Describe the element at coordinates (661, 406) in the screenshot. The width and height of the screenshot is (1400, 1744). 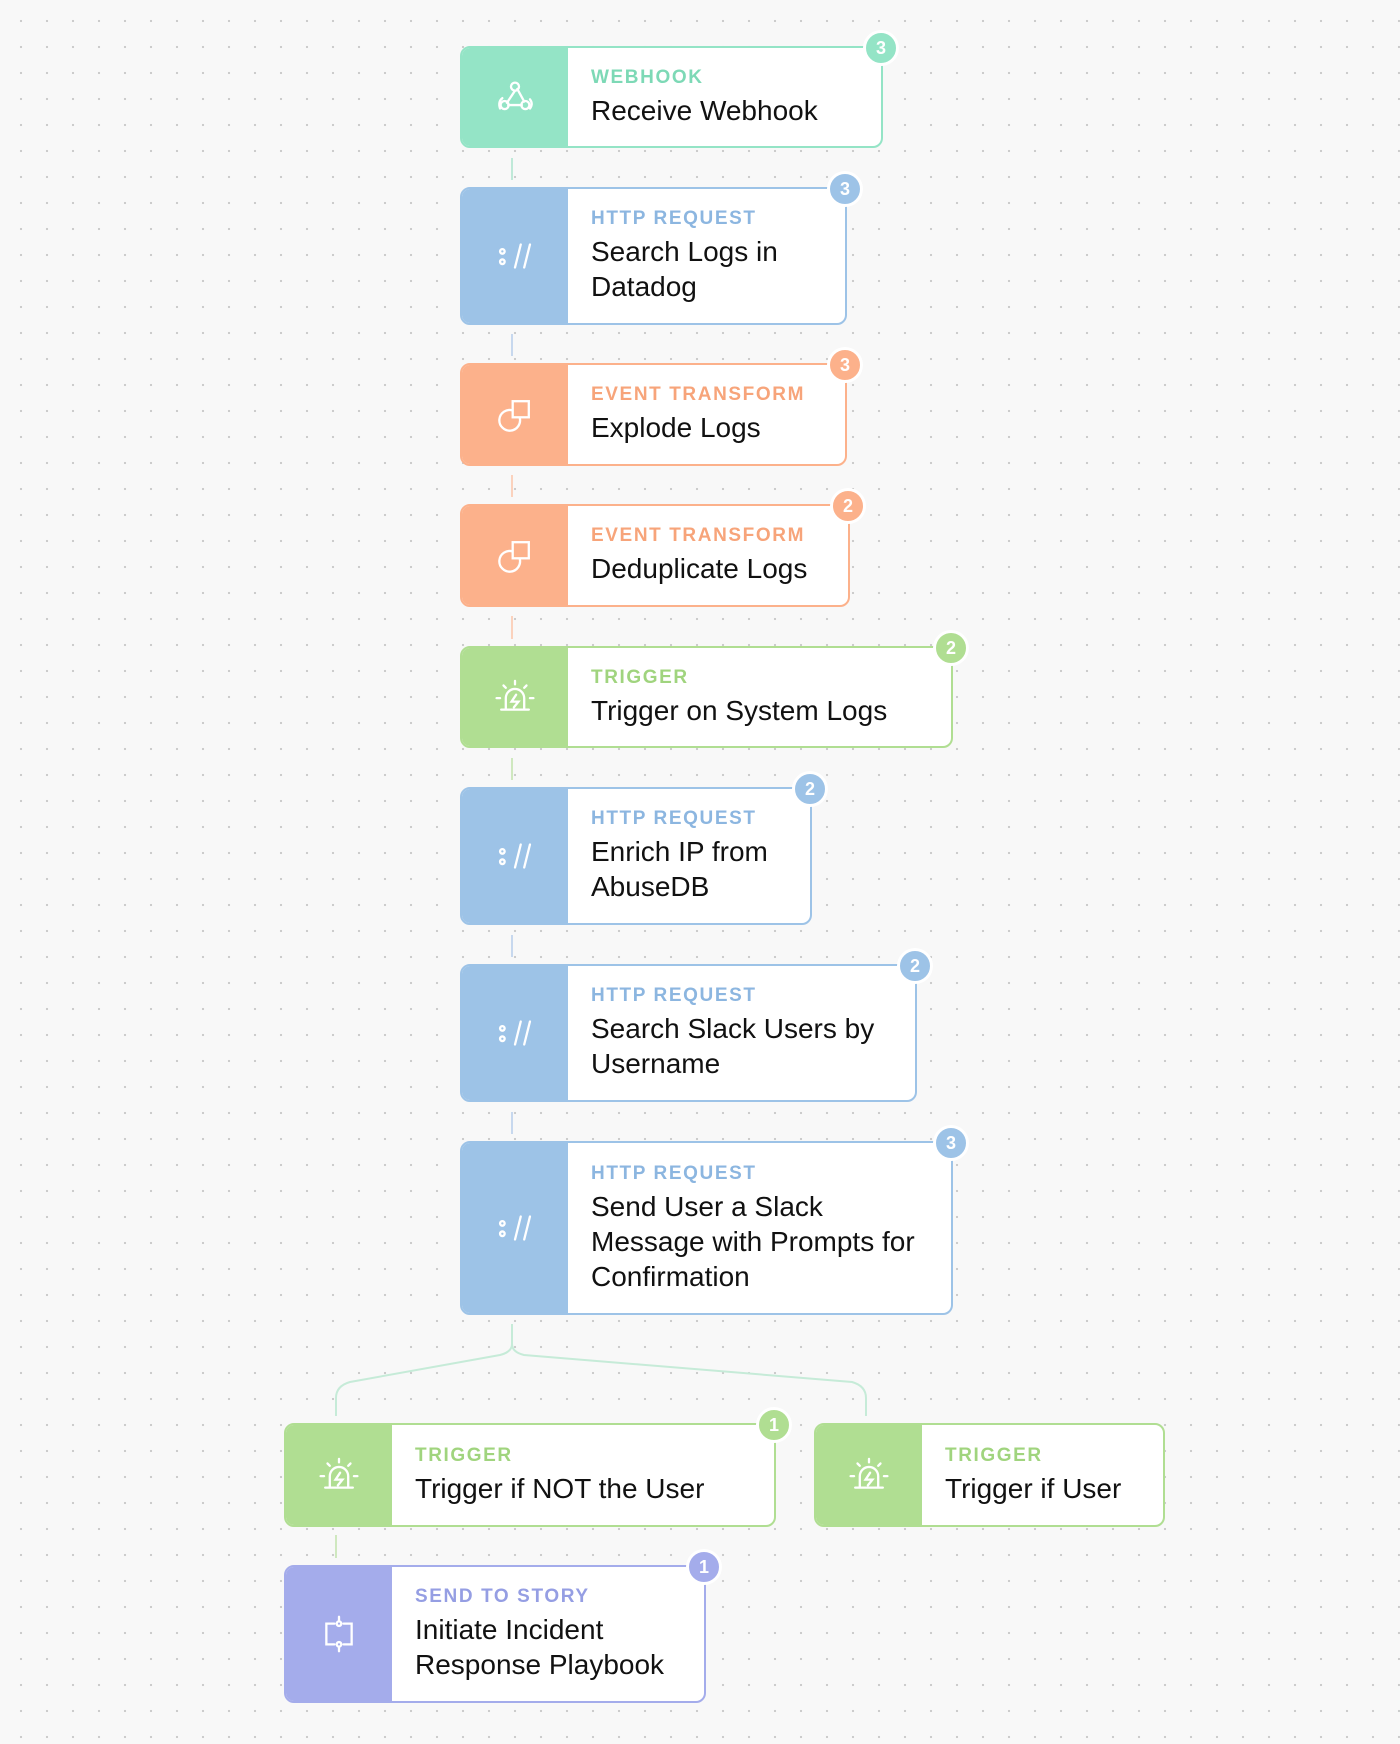
I see `node-explode-logs: EVENT TRANSFORM Explode Logs 3` at that location.